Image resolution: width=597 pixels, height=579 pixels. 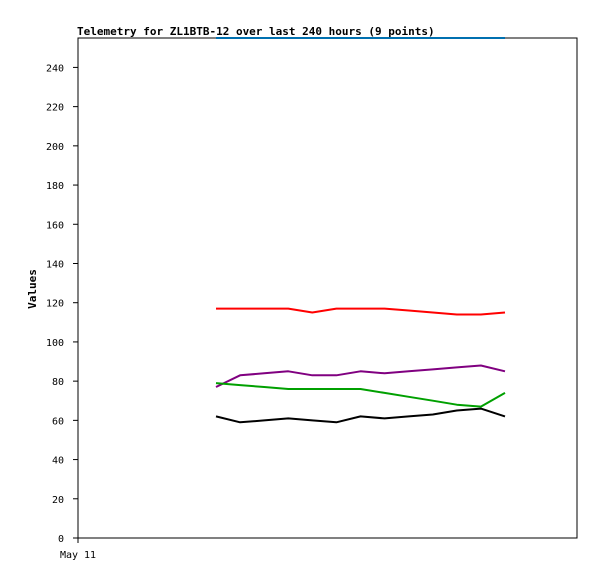 What do you see at coordinates (55, 264) in the screenshot?
I see `y-tick-label: 140` at bounding box center [55, 264].